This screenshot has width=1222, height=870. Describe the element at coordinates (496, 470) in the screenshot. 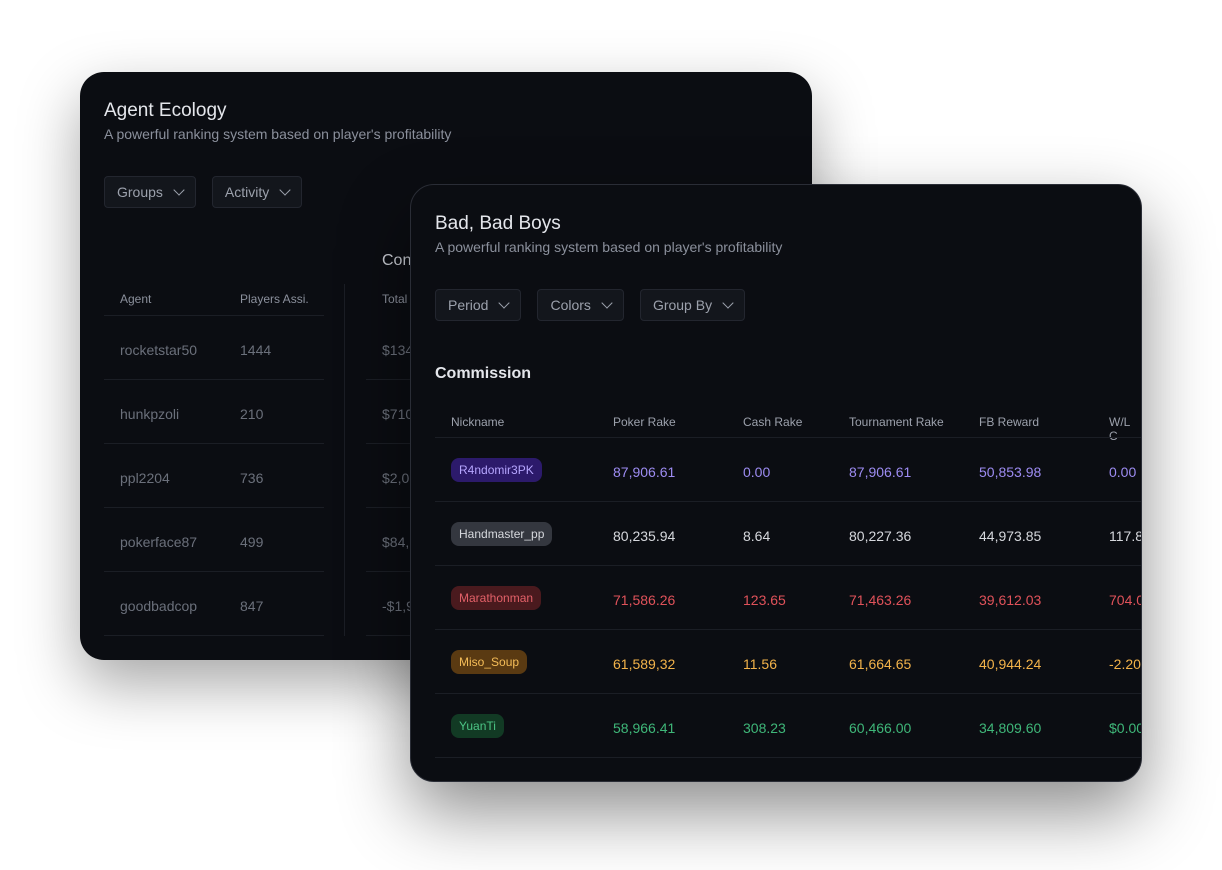

I see `nickname-badge: R4ndomir3PK` at that location.